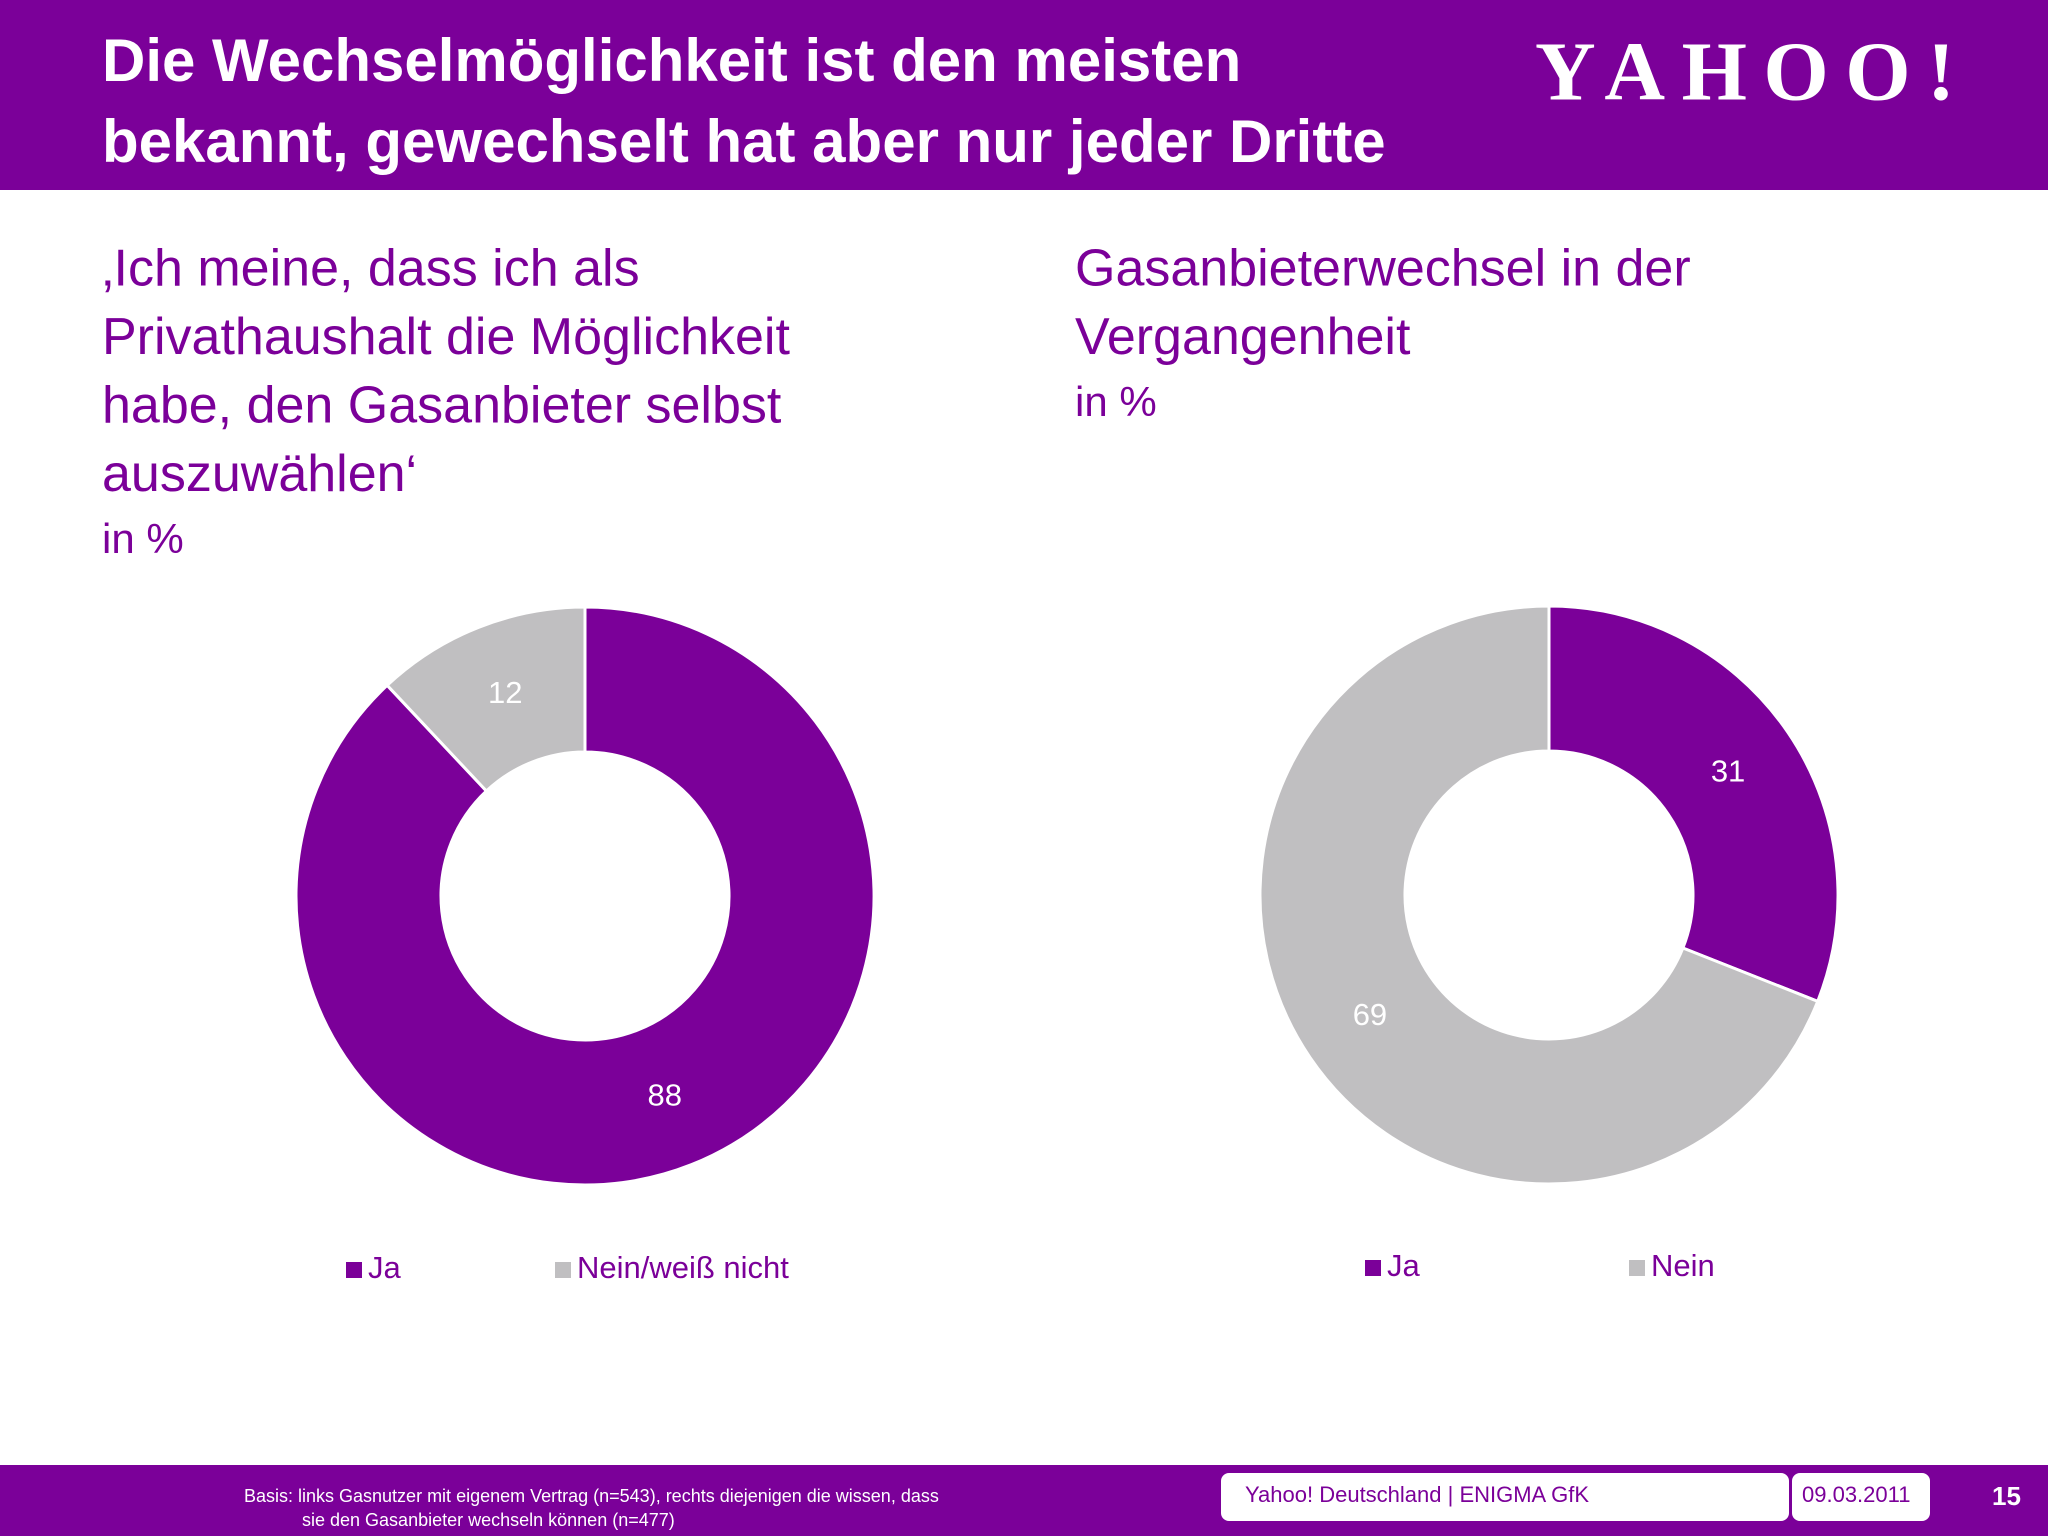 The image size is (2048, 1536). What do you see at coordinates (259, 474) in the screenshot?
I see `chart-title: auszuwählen‘` at bounding box center [259, 474].